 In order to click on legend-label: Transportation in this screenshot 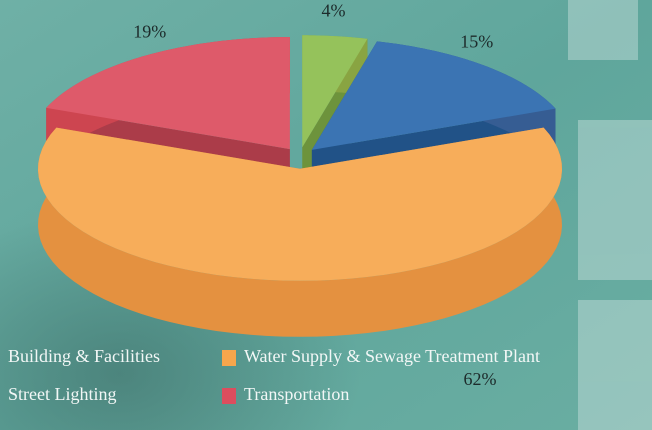, I will do `click(296, 394)`.